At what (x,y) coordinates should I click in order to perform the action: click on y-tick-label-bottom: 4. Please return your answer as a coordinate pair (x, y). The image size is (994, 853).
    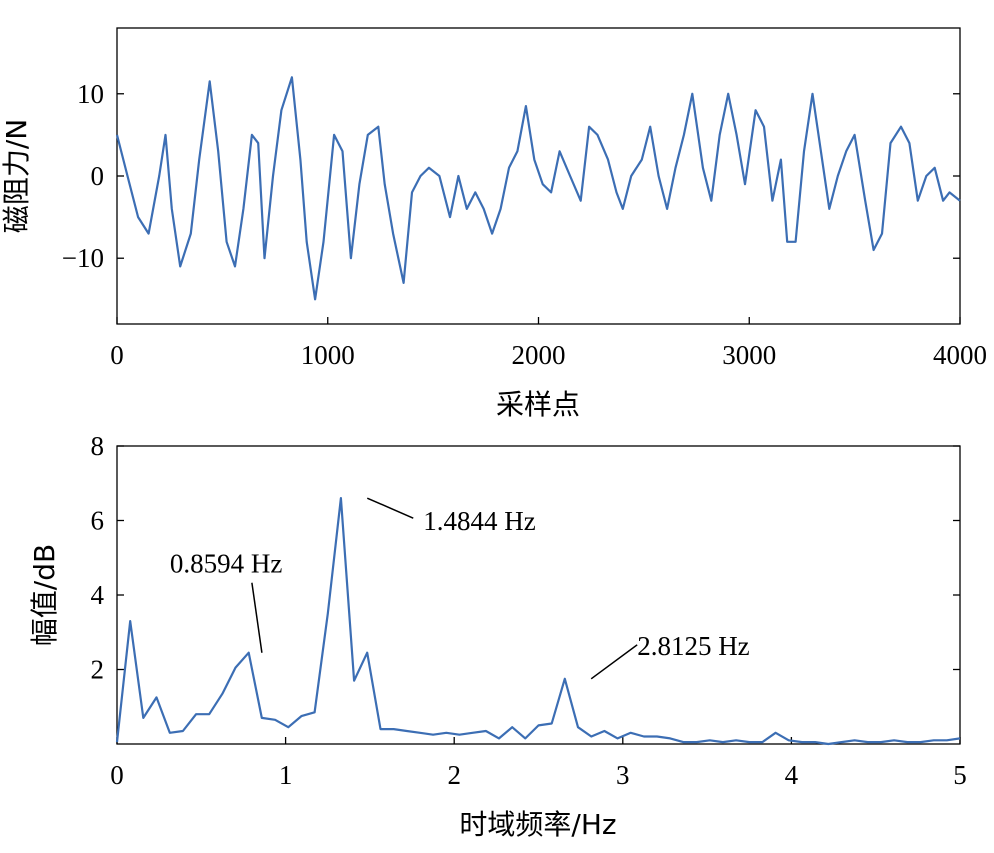
    Looking at the image, I should click on (98, 595).